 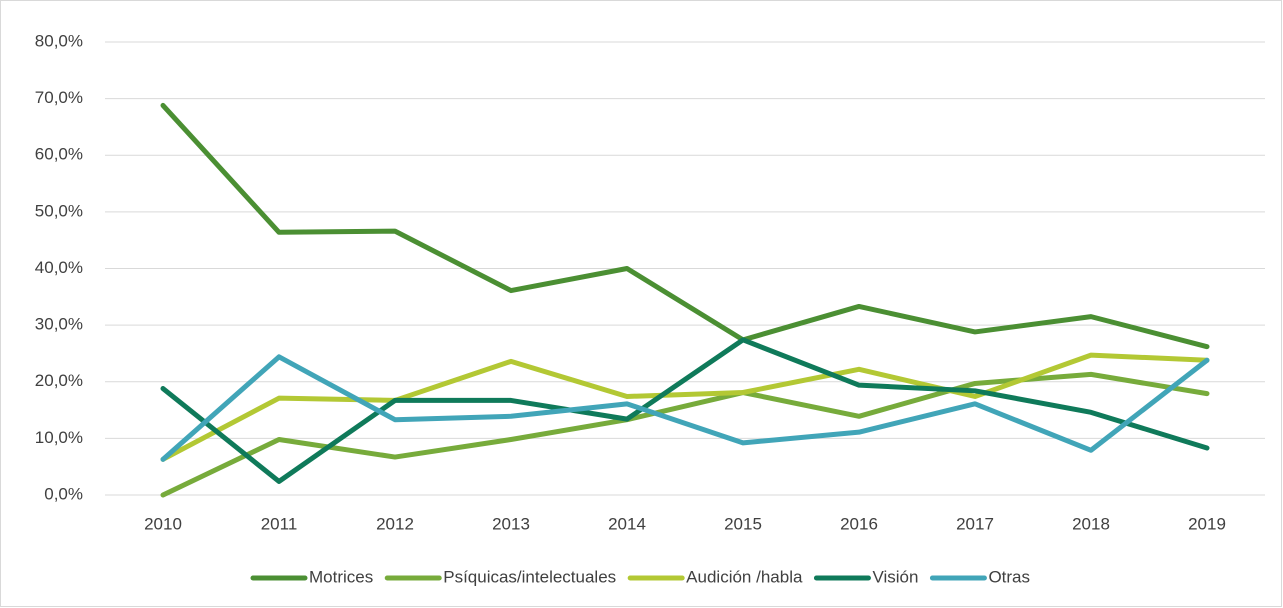 What do you see at coordinates (529, 576) in the screenshot?
I see `legend-label: Psíquicas/intelectuales` at bounding box center [529, 576].